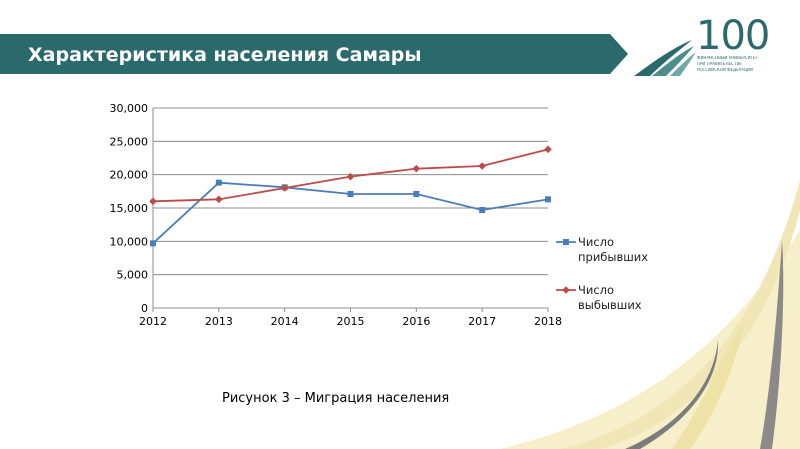 The width and height of the screenshot is (800, 449). I want to click on x-tick-label: 2016, so click(416, 321).